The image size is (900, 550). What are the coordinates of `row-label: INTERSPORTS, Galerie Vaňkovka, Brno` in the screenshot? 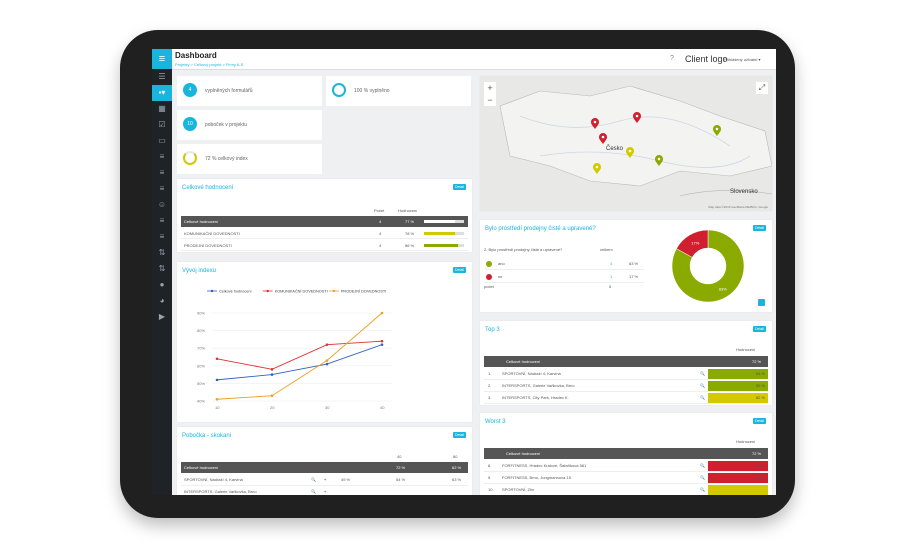 It's located at (220, 491).